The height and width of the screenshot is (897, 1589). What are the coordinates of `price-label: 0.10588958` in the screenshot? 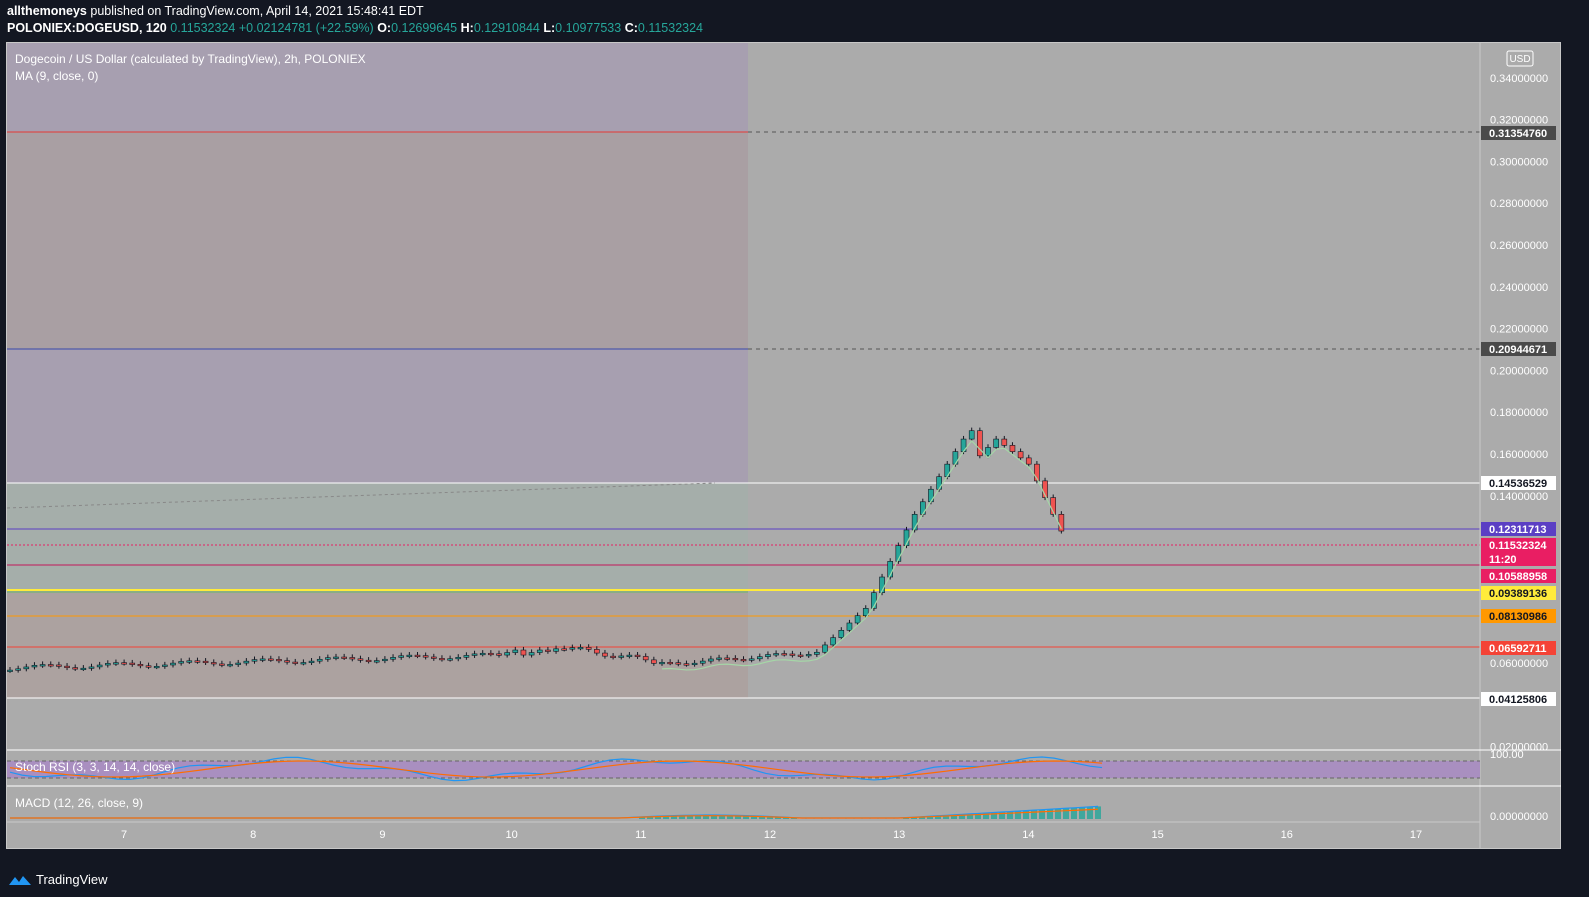 It's located at (1518, 577).